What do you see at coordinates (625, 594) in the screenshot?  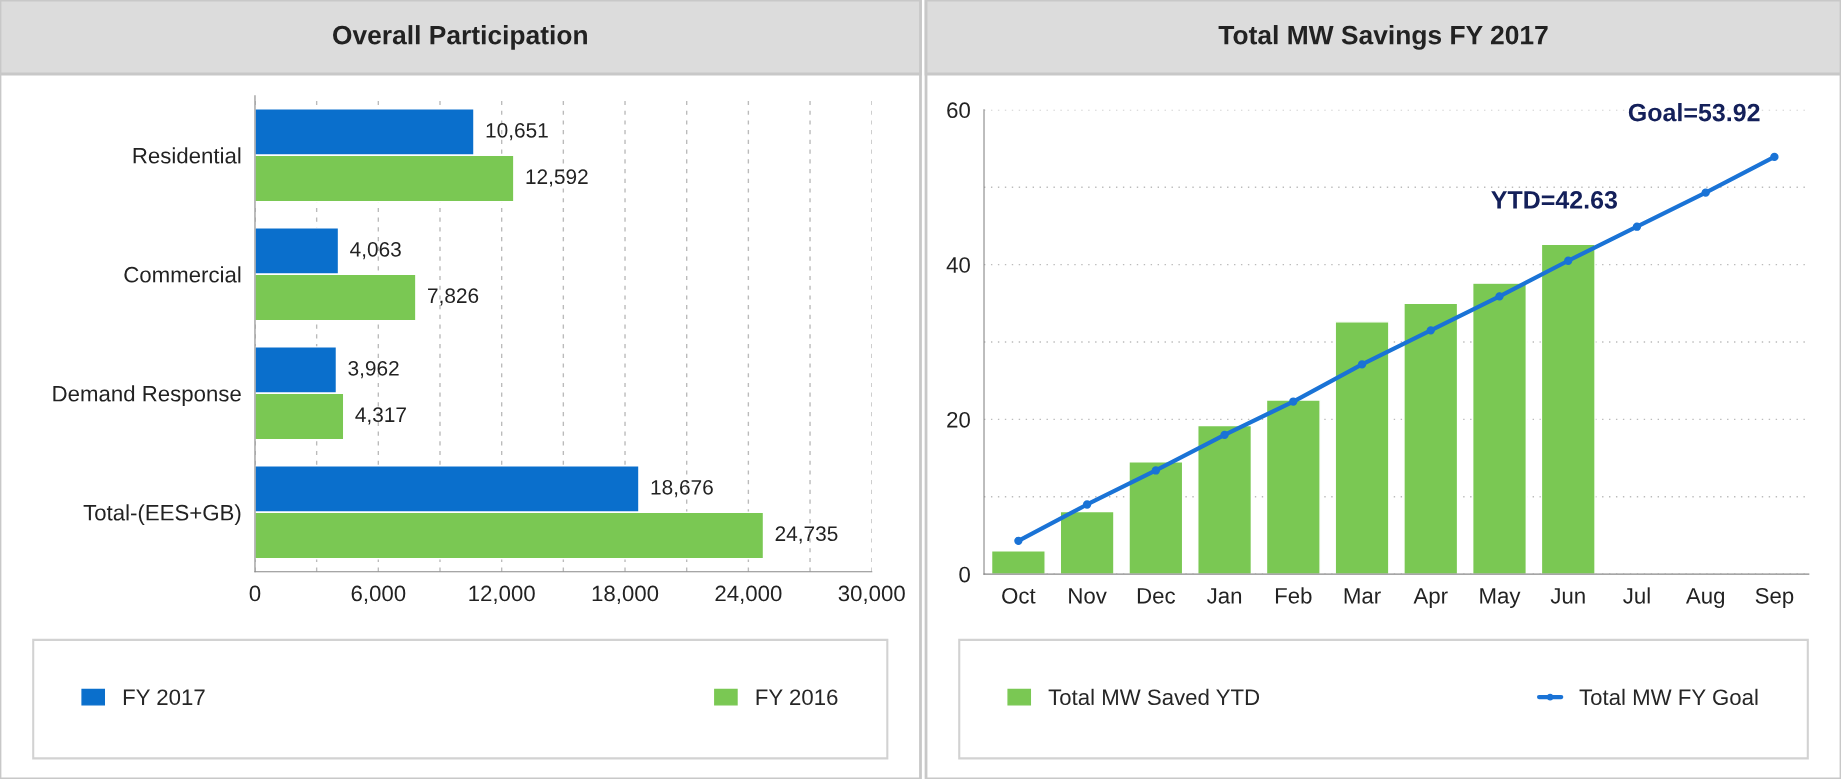 I see `x-tick-label: 18,000` at bounding box center [625, 594].